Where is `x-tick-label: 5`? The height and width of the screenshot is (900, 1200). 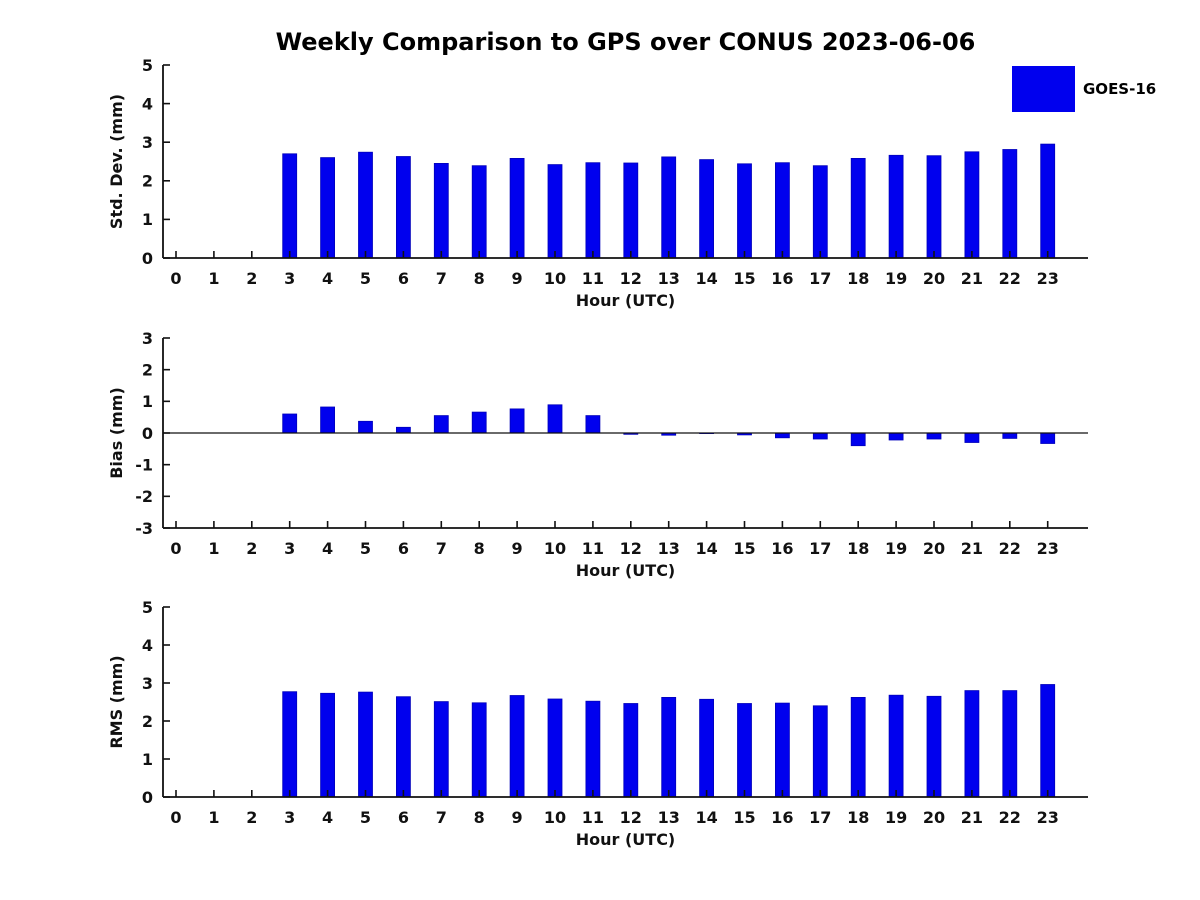
x-tick-label: 5 is located at coordinates (365, 548).